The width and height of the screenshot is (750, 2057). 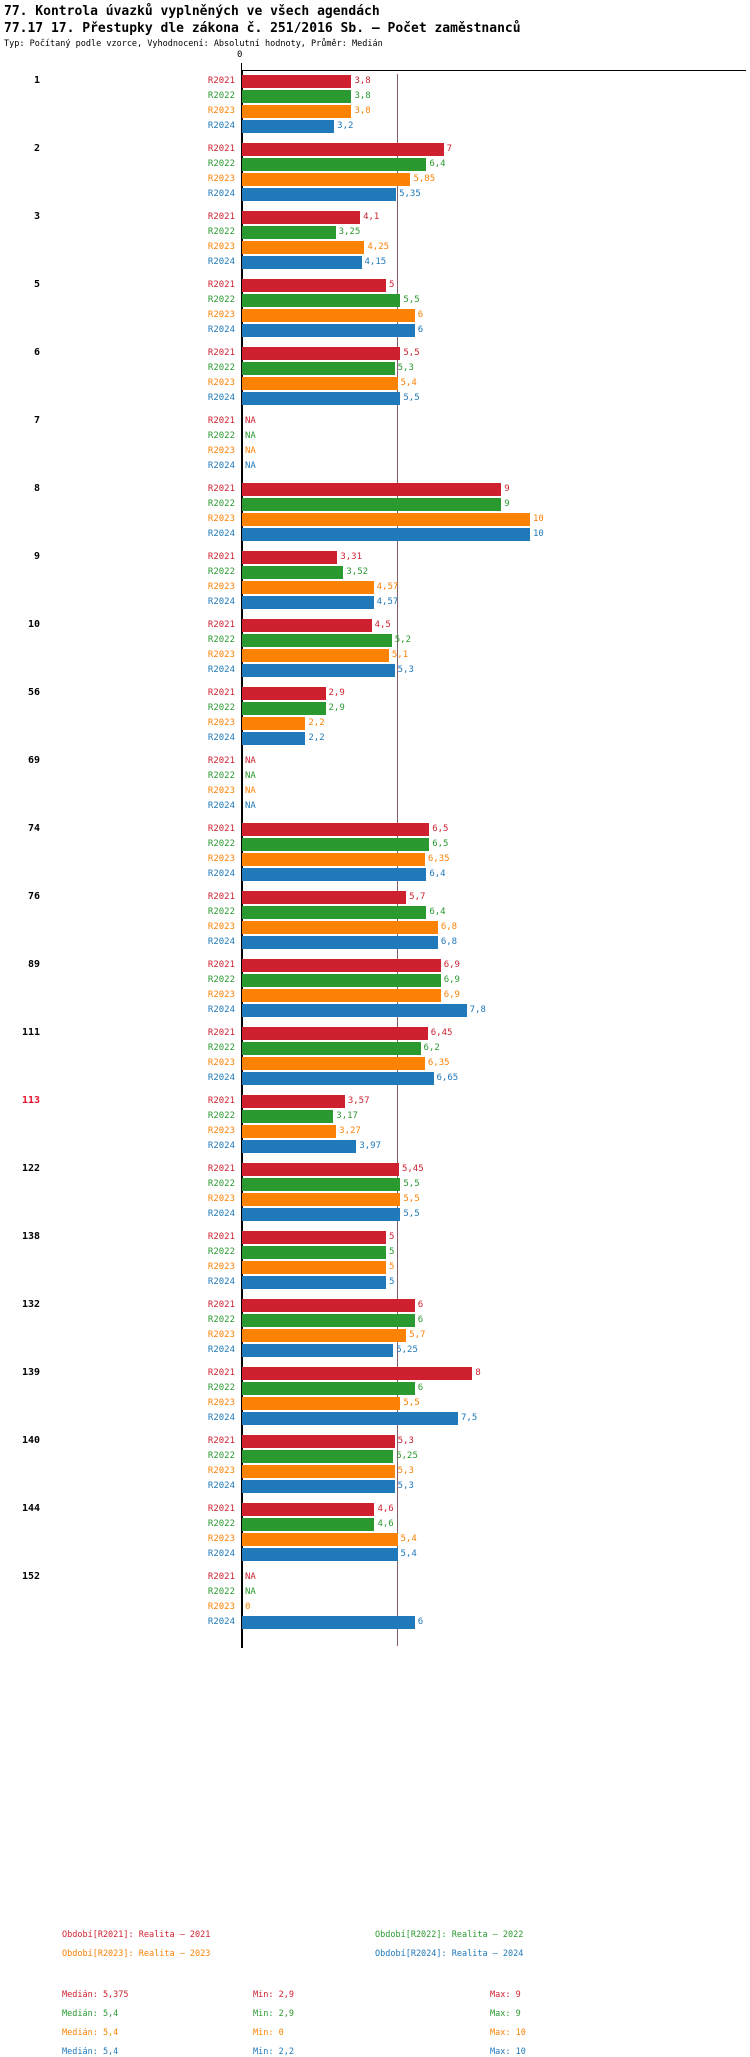 What do you see at coordinates (318, 1350) in the screenshot?
I see `bar-132-r2024` at bounding box center [318, 1350].